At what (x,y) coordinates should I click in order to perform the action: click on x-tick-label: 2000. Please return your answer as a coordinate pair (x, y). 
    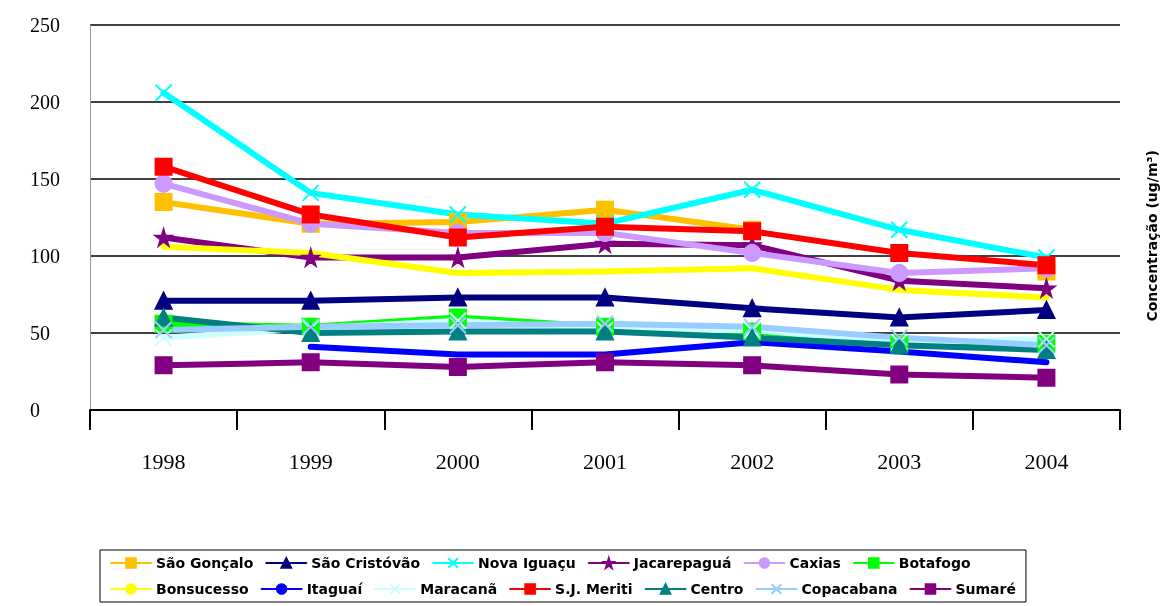
    Looking at the image, I should click on (457, 461).